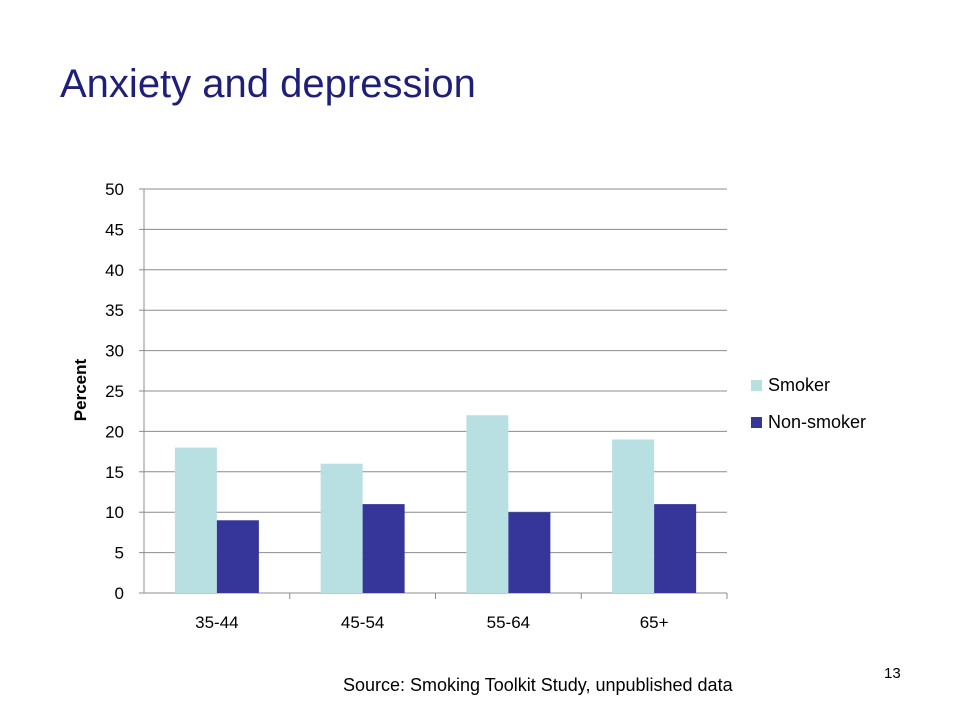 This screenshot has width=960, height=720. Describe the element at coordinates (119, 593) in the screenshot. I see `y-tick-label: 0` at that location.